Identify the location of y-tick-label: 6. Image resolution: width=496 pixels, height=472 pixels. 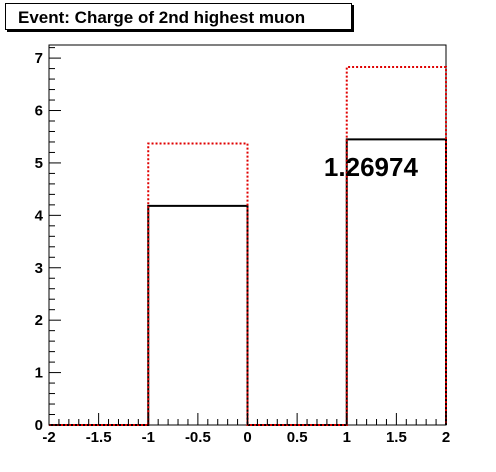
(39, 111).